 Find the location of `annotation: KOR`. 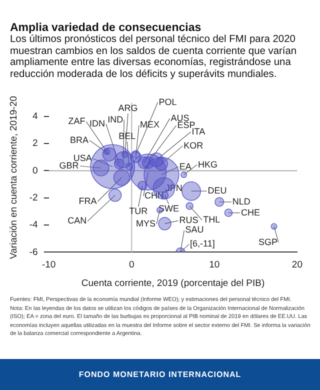

annotation: KOR is located at coordinates (194, 145).